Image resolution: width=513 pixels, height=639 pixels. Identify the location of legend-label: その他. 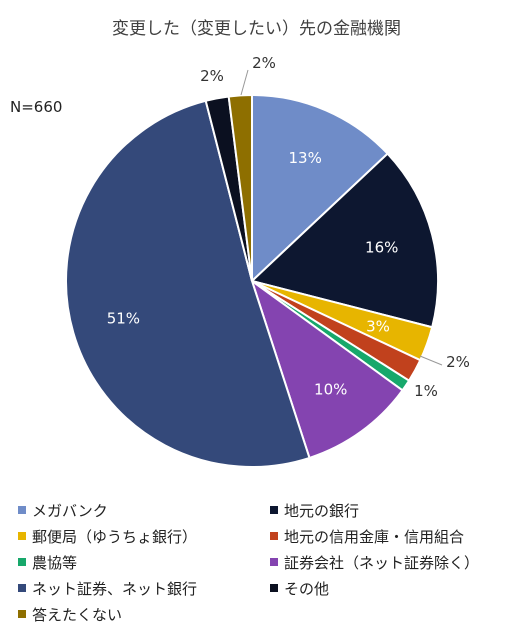
(307, 588).